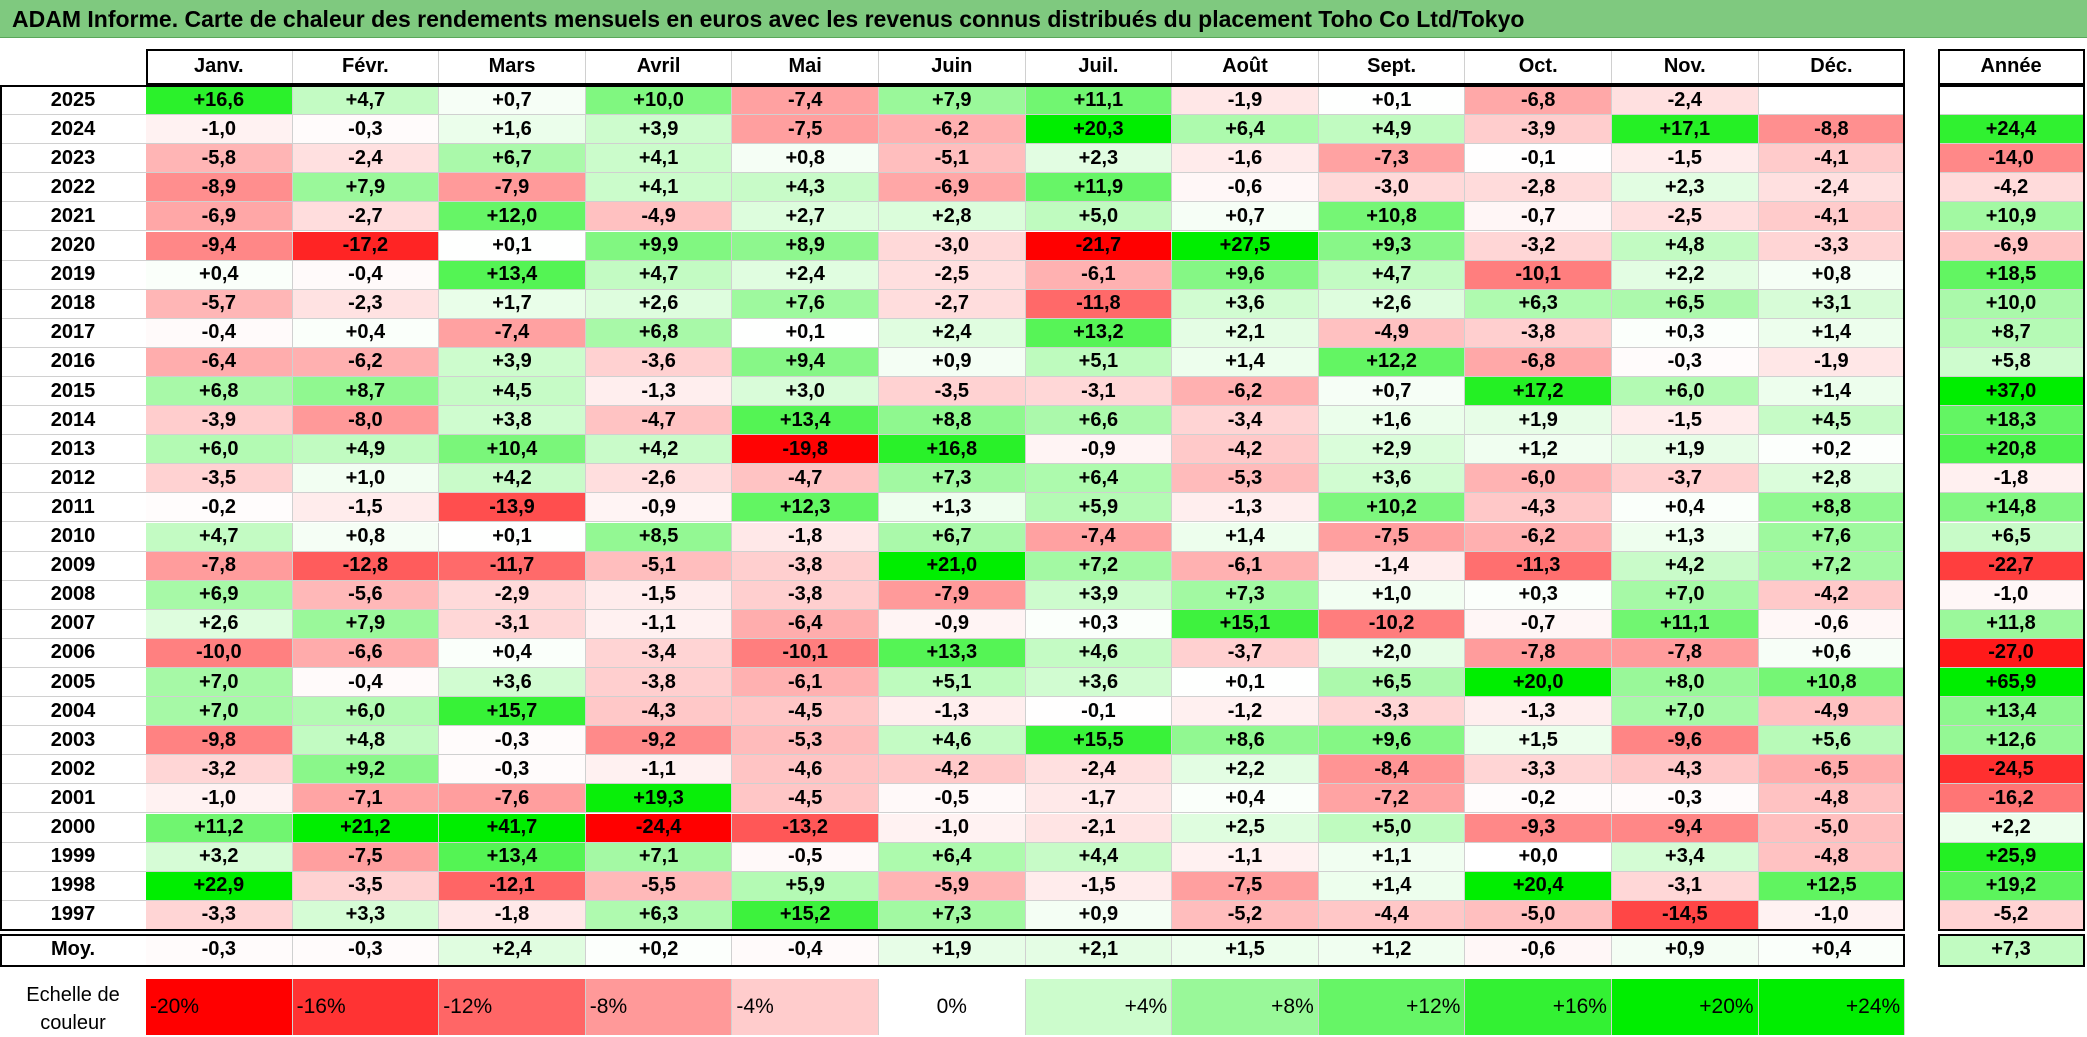 This screenshot has width=2087, height=1037. Describe the element at coordinates (1099, 886) in the screenshot. I see `heatmap-cell: -1,5` at that location.